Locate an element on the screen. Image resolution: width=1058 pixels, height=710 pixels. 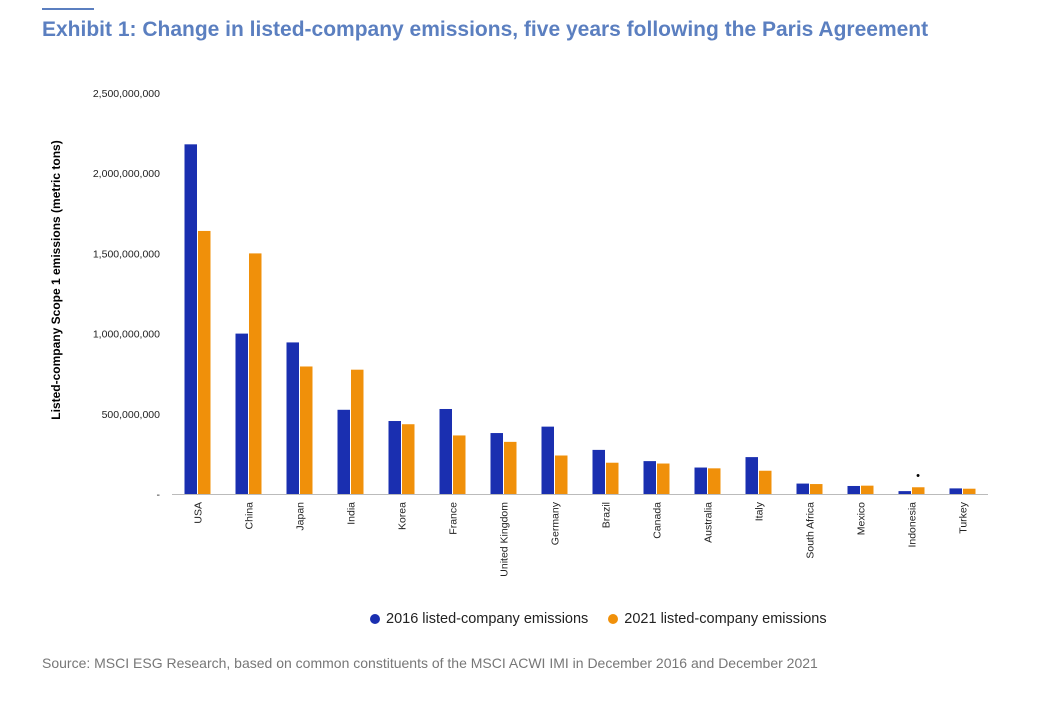
y-tick-label: 1,500,000,000 is located at coordinates (126, 254).